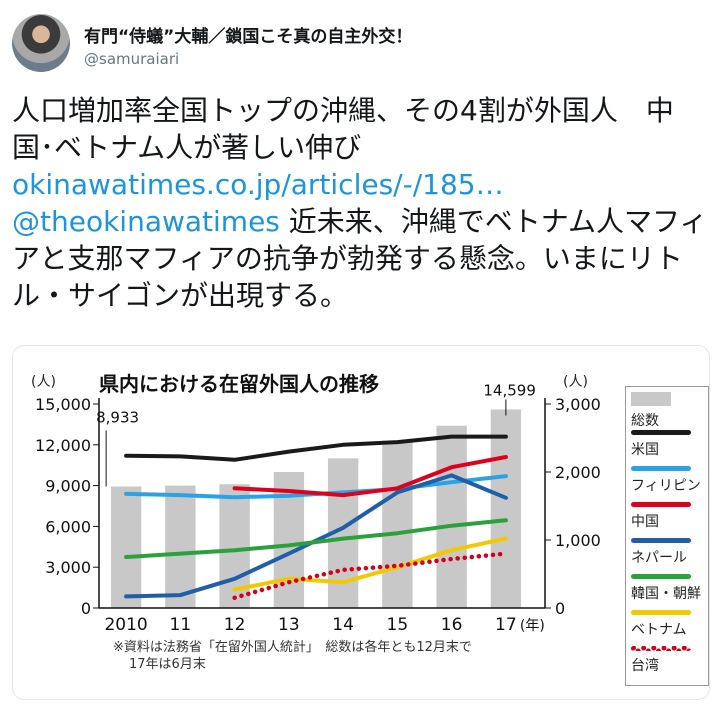  Describe the element at coordinates (398, 625) in the screenshot. I see `x-tick-label-15: 15` at that location.